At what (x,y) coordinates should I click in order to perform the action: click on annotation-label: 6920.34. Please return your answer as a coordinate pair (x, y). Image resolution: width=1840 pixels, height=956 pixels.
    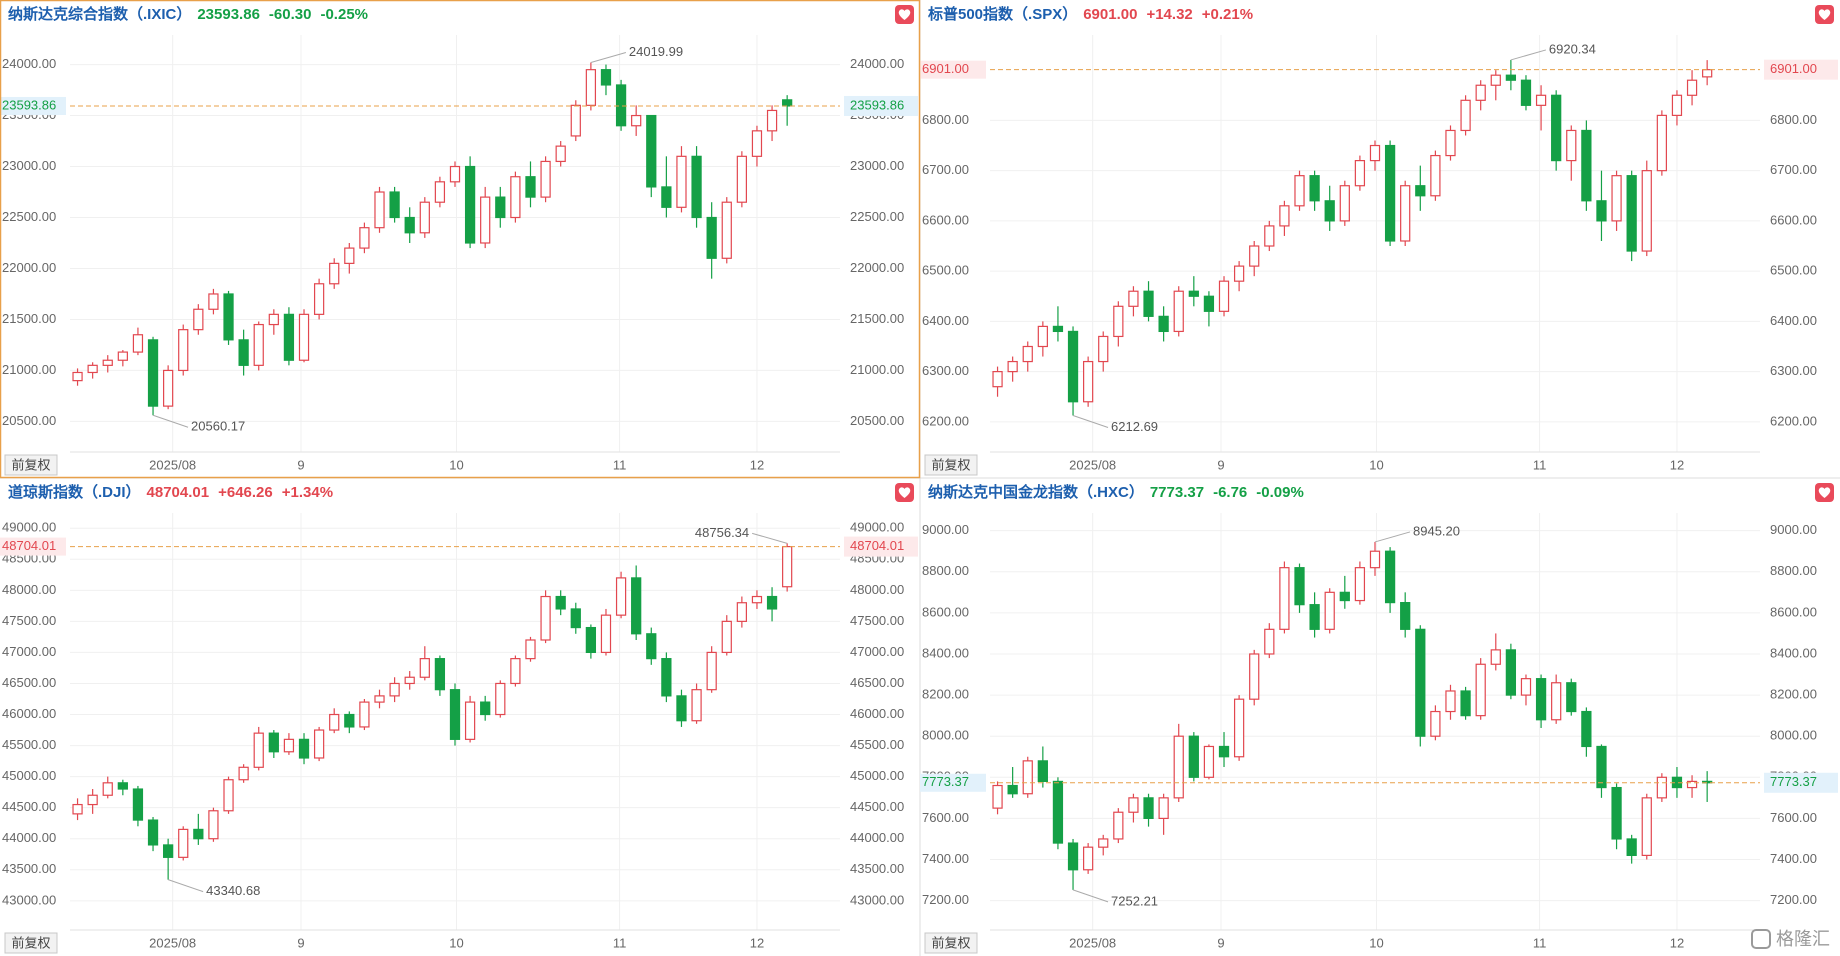
    Looking at the image, I should click on (1572, 48).